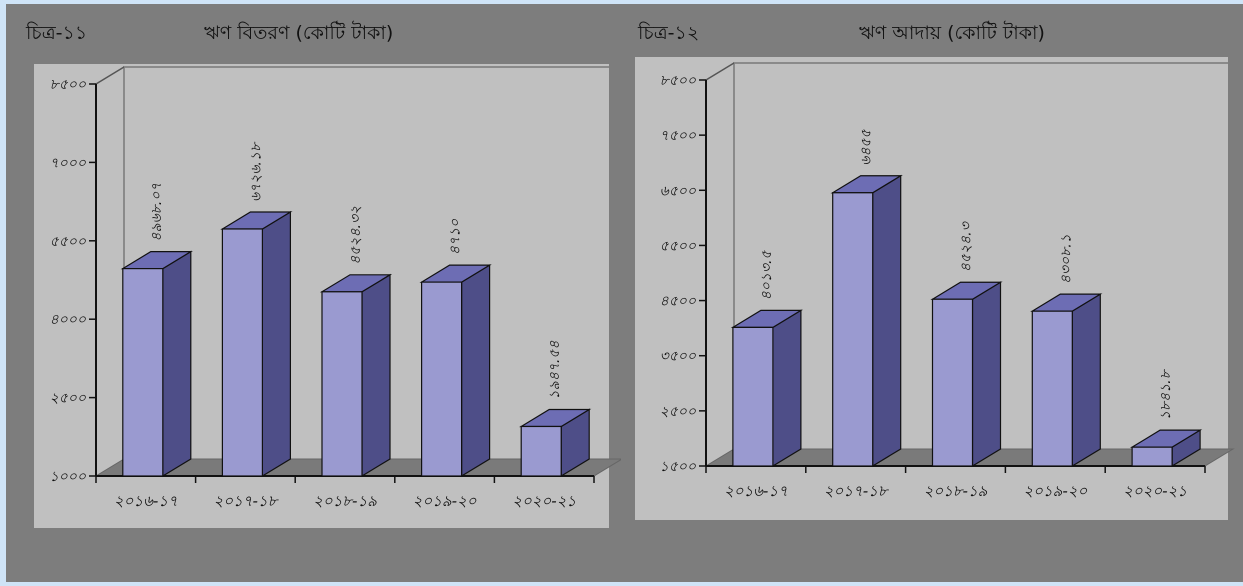 Image resolution: width=1243 pixels, height=586 pixels. I want to click on y-tick-label: ৩৫০০, so click(678, 357).